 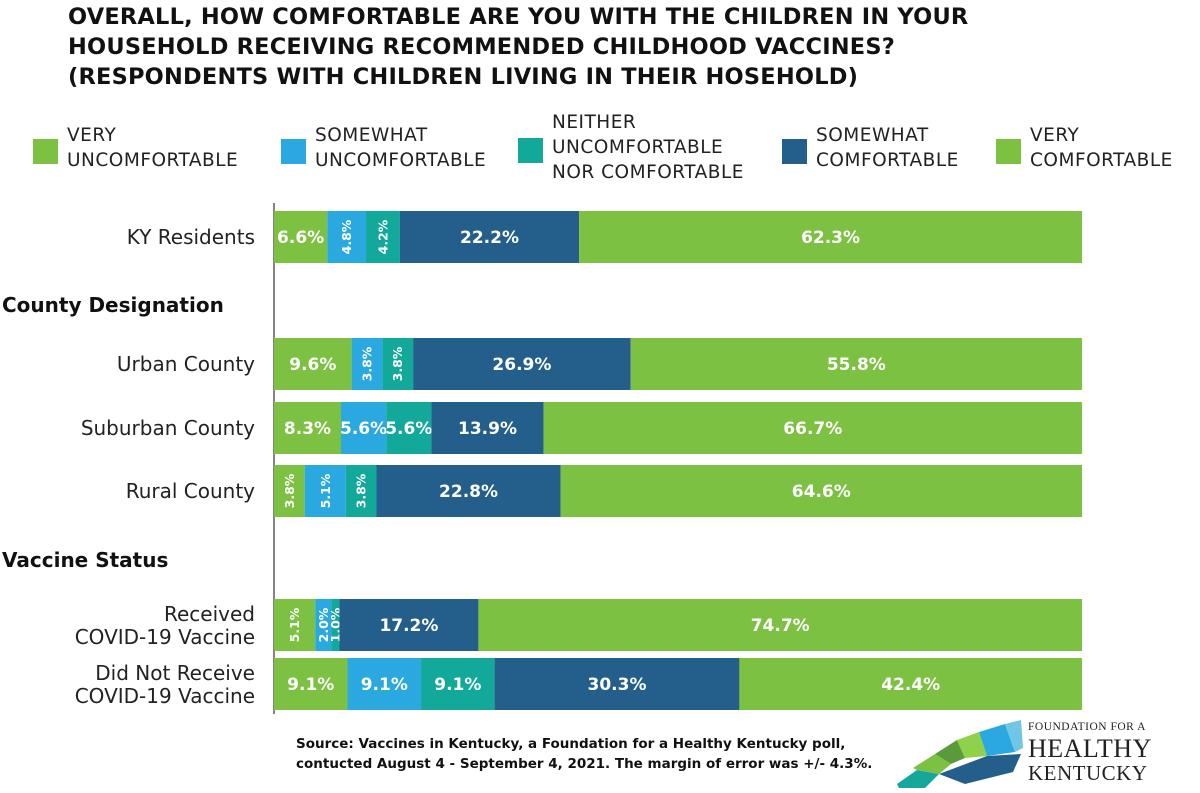 What do you see at coordinates (594, 122) in the screenshot?
I see `legend-label: NEITHER` at bounding box center [594, 122].